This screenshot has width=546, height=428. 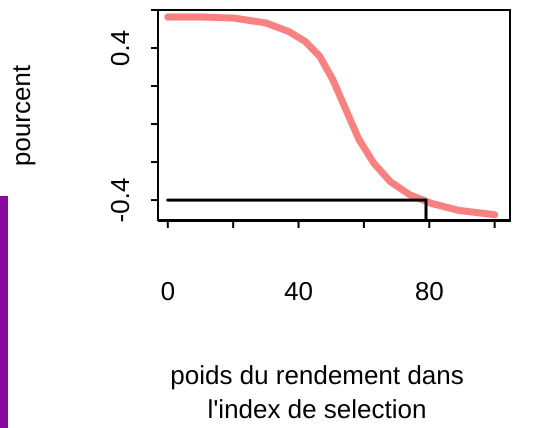 What do you see at coordinates (21, 115) in the screenshot?
I see `y-axis-title: pourcent` at bounding box center [21, 115].